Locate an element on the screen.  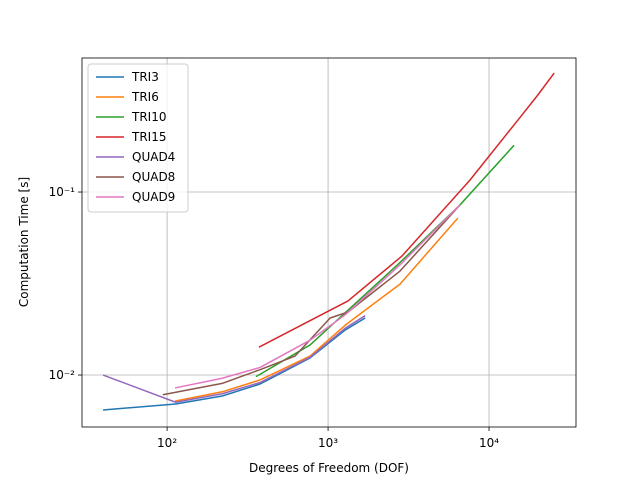
legend-label: TRI3 is located at coordinates (145, 77).